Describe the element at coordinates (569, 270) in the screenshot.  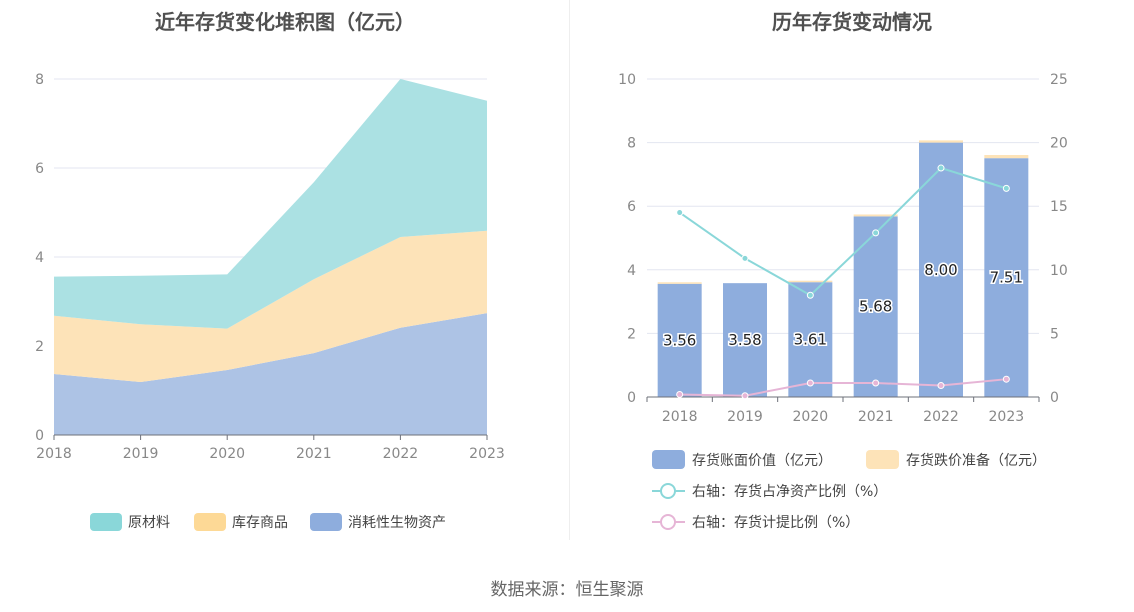
I see `panel-divider` at that location.